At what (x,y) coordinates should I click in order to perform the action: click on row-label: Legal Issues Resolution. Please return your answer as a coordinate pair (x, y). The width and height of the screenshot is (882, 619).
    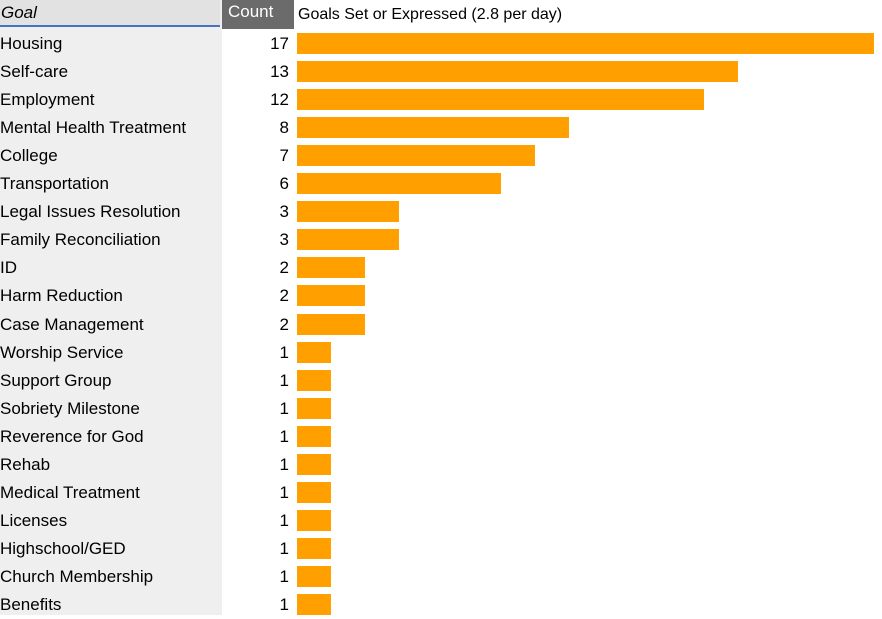
    Looking at the image, I should click on (90, 212).